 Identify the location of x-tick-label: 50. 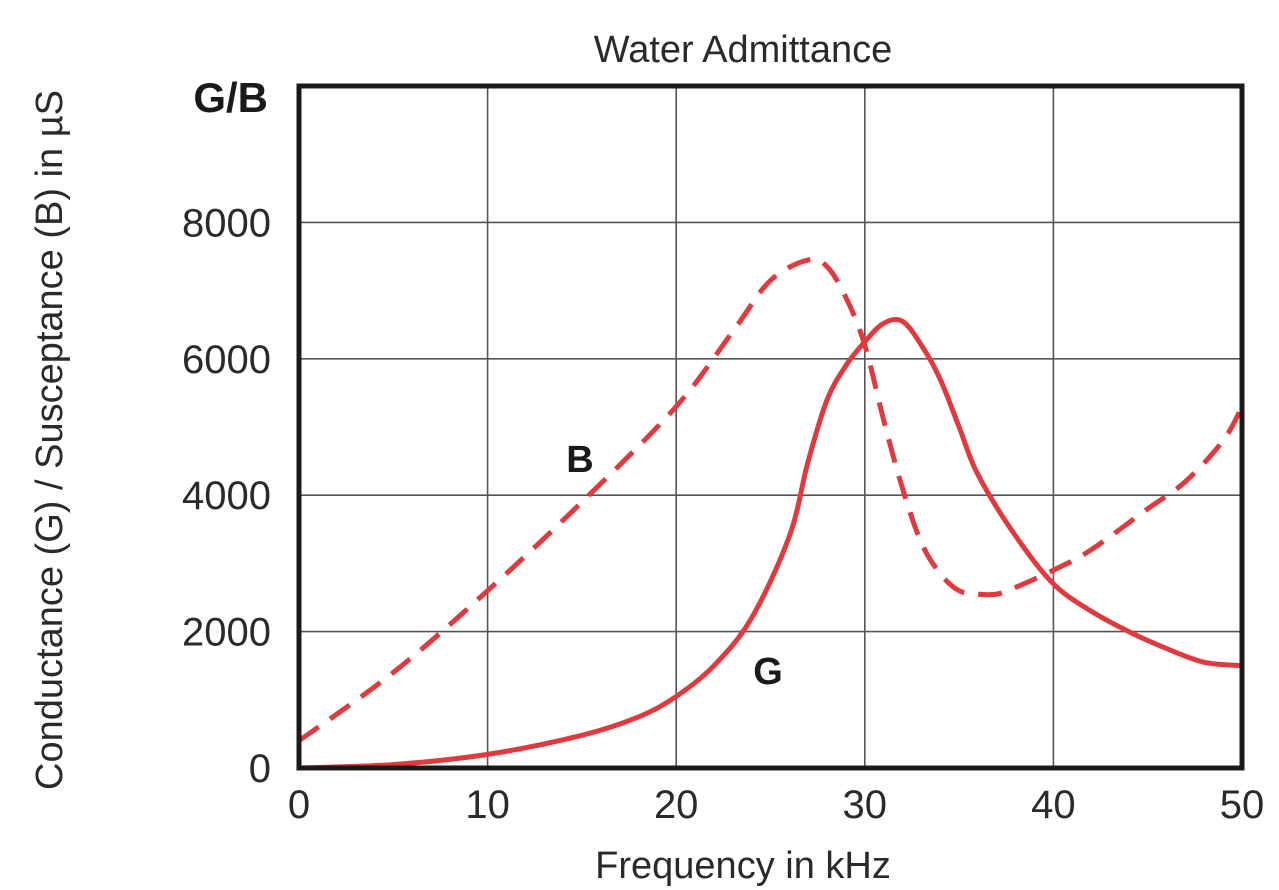
(1242, 805).